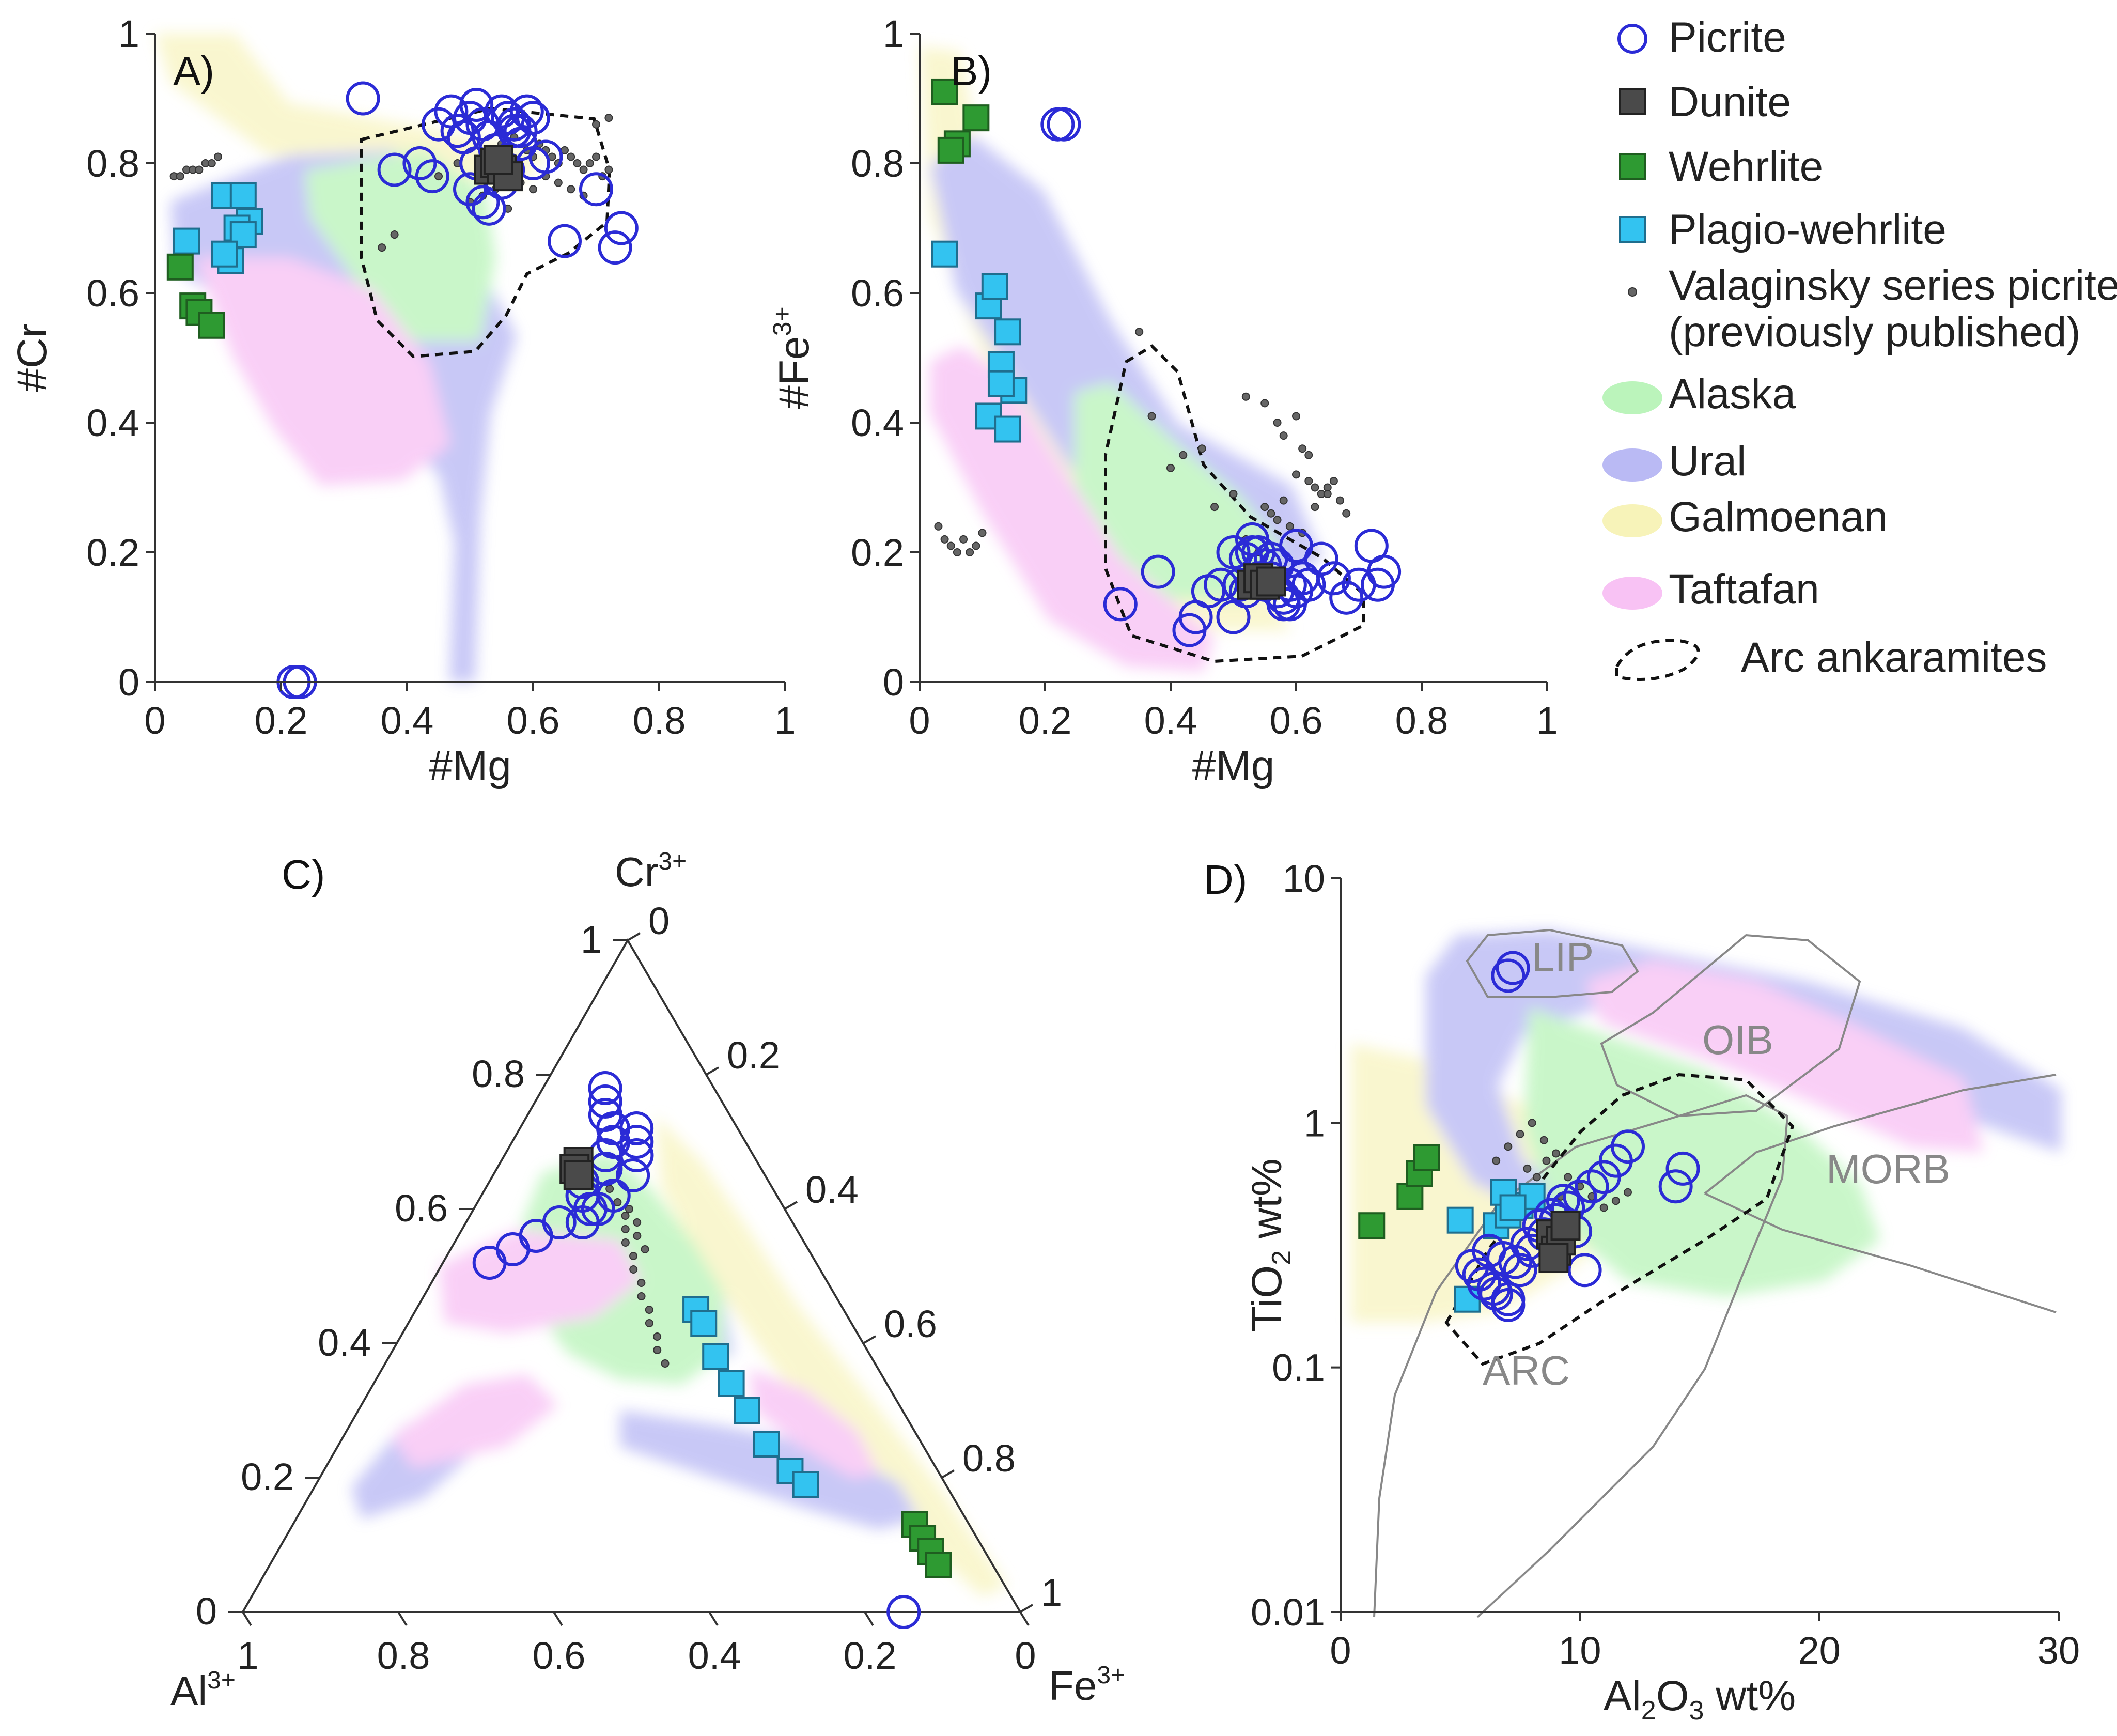 The image size is (2117, 1736). I want to click on panel-a-y-tick-label: 0, so click(128, 683).